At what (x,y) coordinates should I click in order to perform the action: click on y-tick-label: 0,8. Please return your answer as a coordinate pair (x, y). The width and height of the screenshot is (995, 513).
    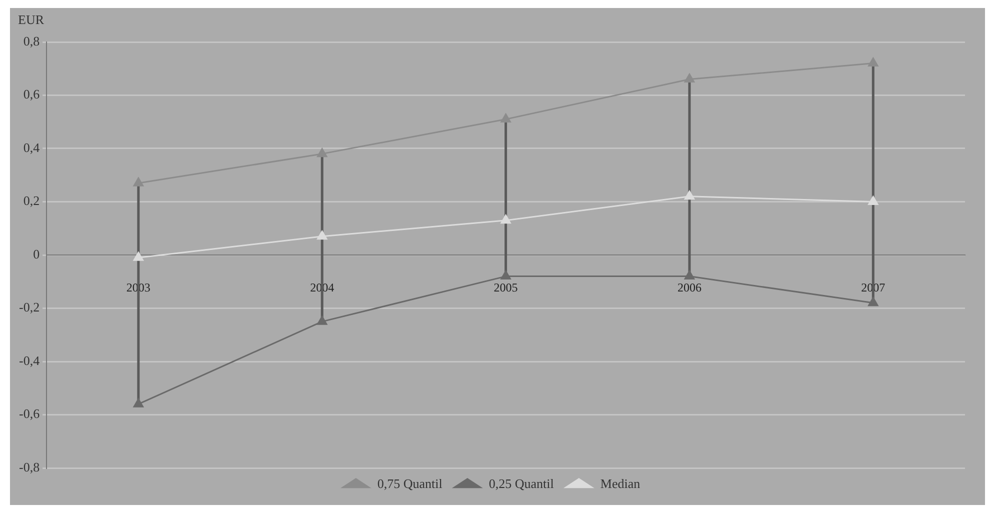
    Looking at the image, I should click on (31, 40).